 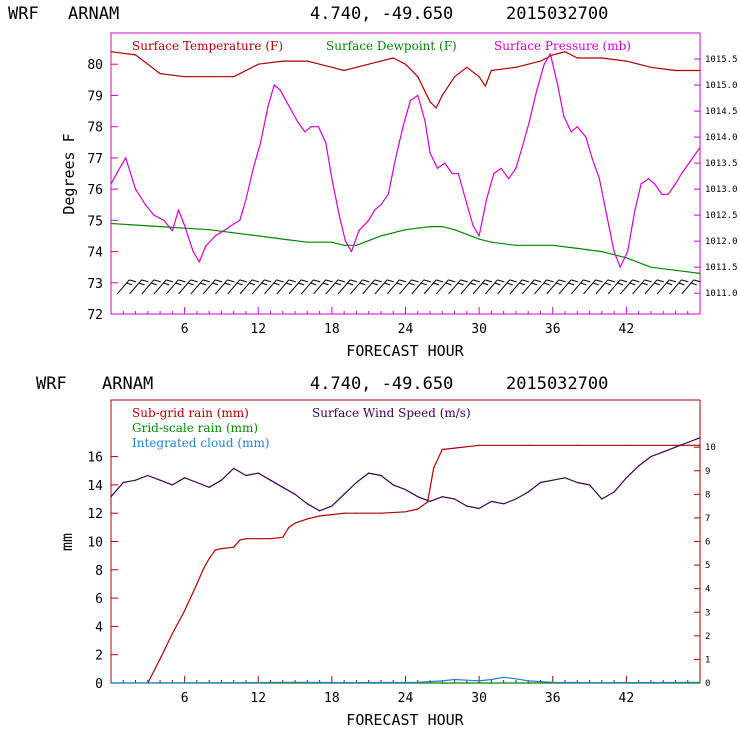 What do you see at coordinates (405, 351) in the screenshot?
I see `top-x-axis-label: FORECAST HOUR` at bounding box center [405, 351].